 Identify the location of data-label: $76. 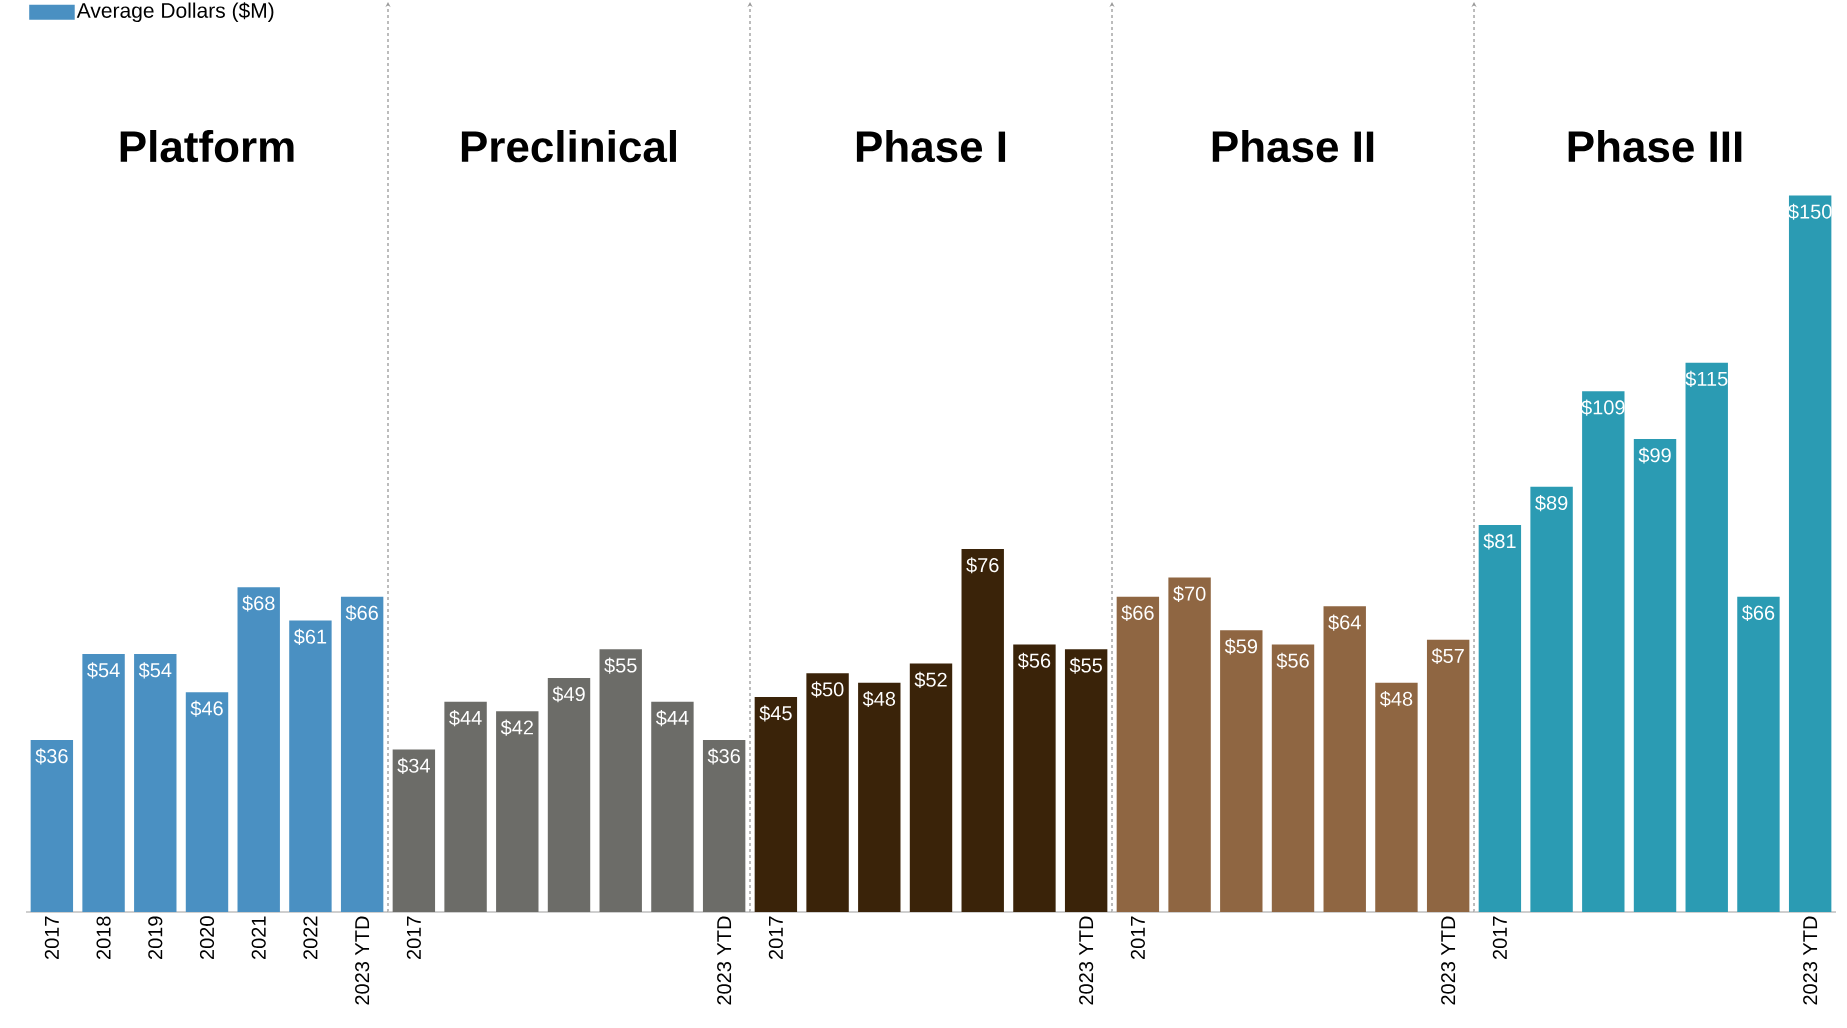
(982, 565).